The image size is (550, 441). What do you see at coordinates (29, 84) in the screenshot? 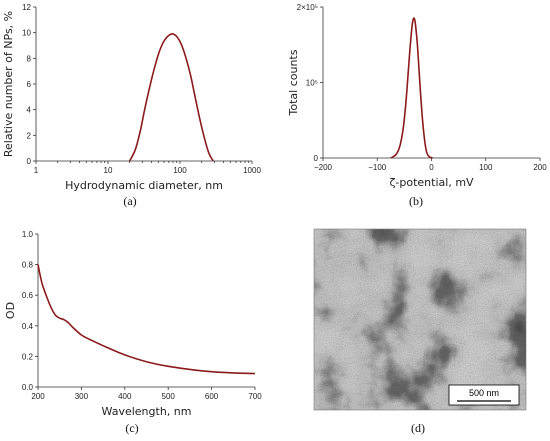
I see `panel-a-y-tick-label: 6` at bounding box center [29, 84].